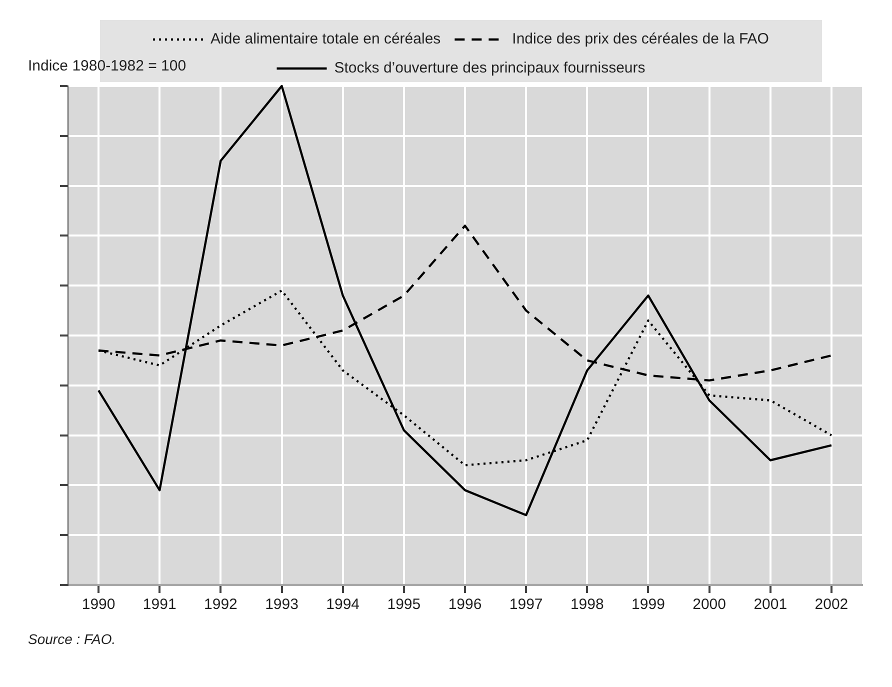 This screenshot has height=687, width=892. Describe the element at coordinates (648, 605) in the screenshot. I see `x-tick-label: 1999` at that location.